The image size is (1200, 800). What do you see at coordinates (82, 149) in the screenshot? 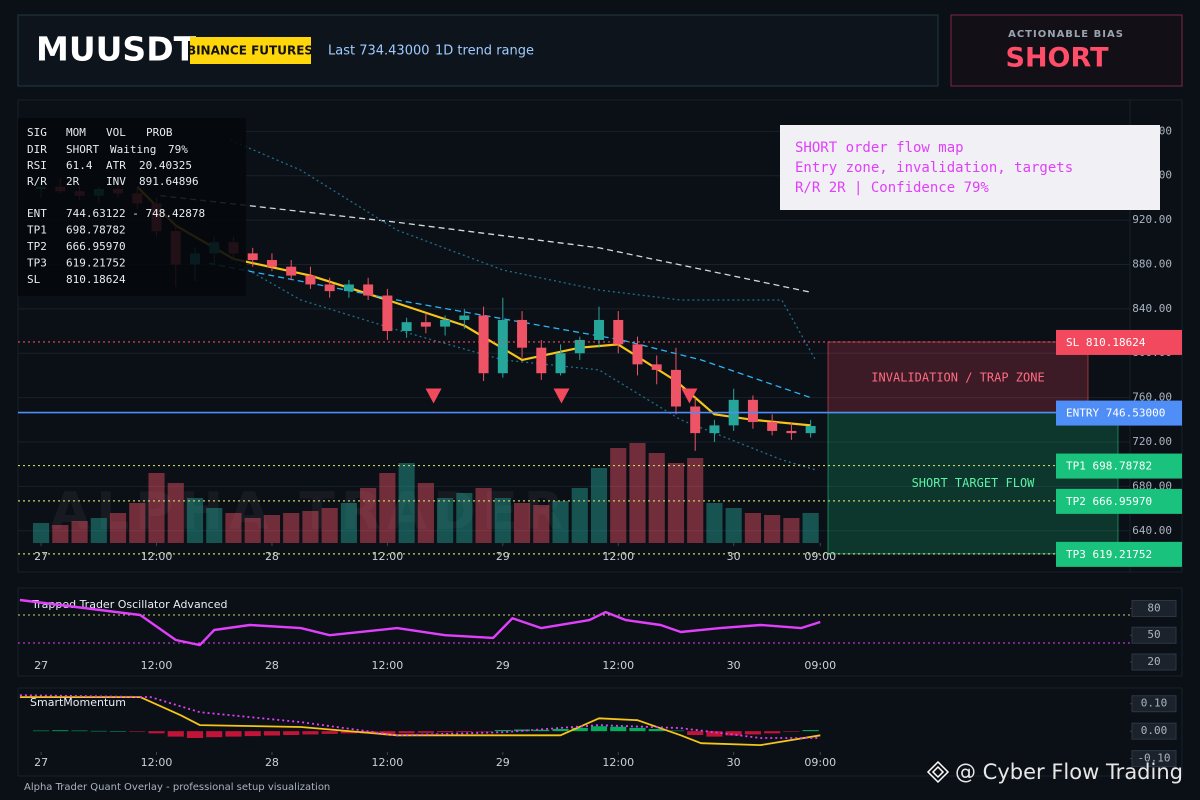
I see `stats-cell: SHORT` at bounding box center [82, 149].